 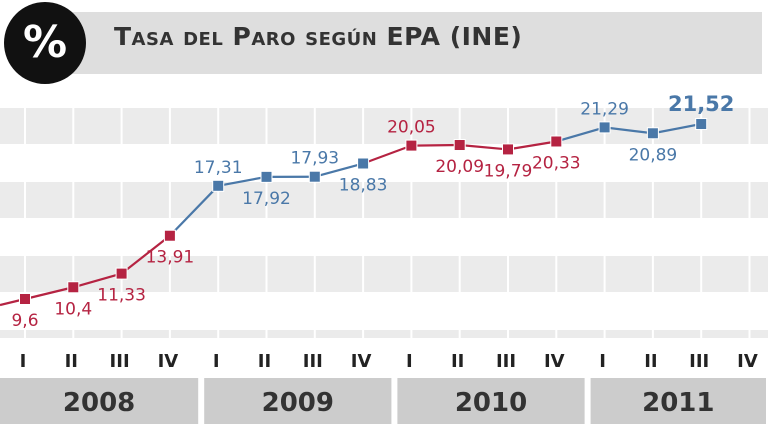 I want to click on data-label: 10,4, so click(x=73, y=309).